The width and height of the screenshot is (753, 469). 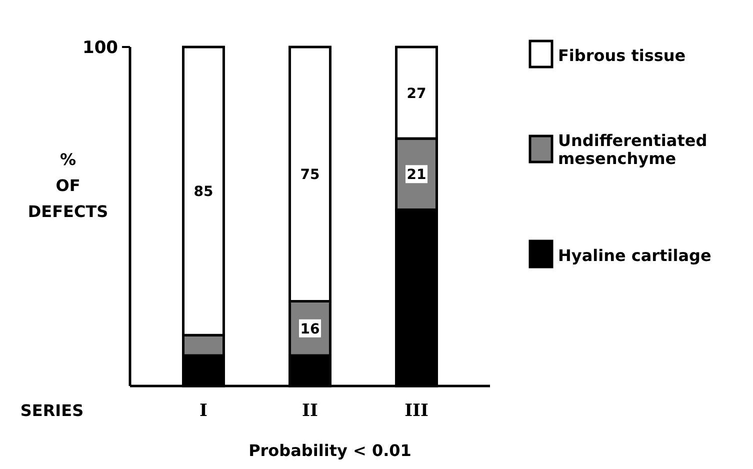 I want to click on legend-label: Fibrous tissue, so click(x=622, y=55).